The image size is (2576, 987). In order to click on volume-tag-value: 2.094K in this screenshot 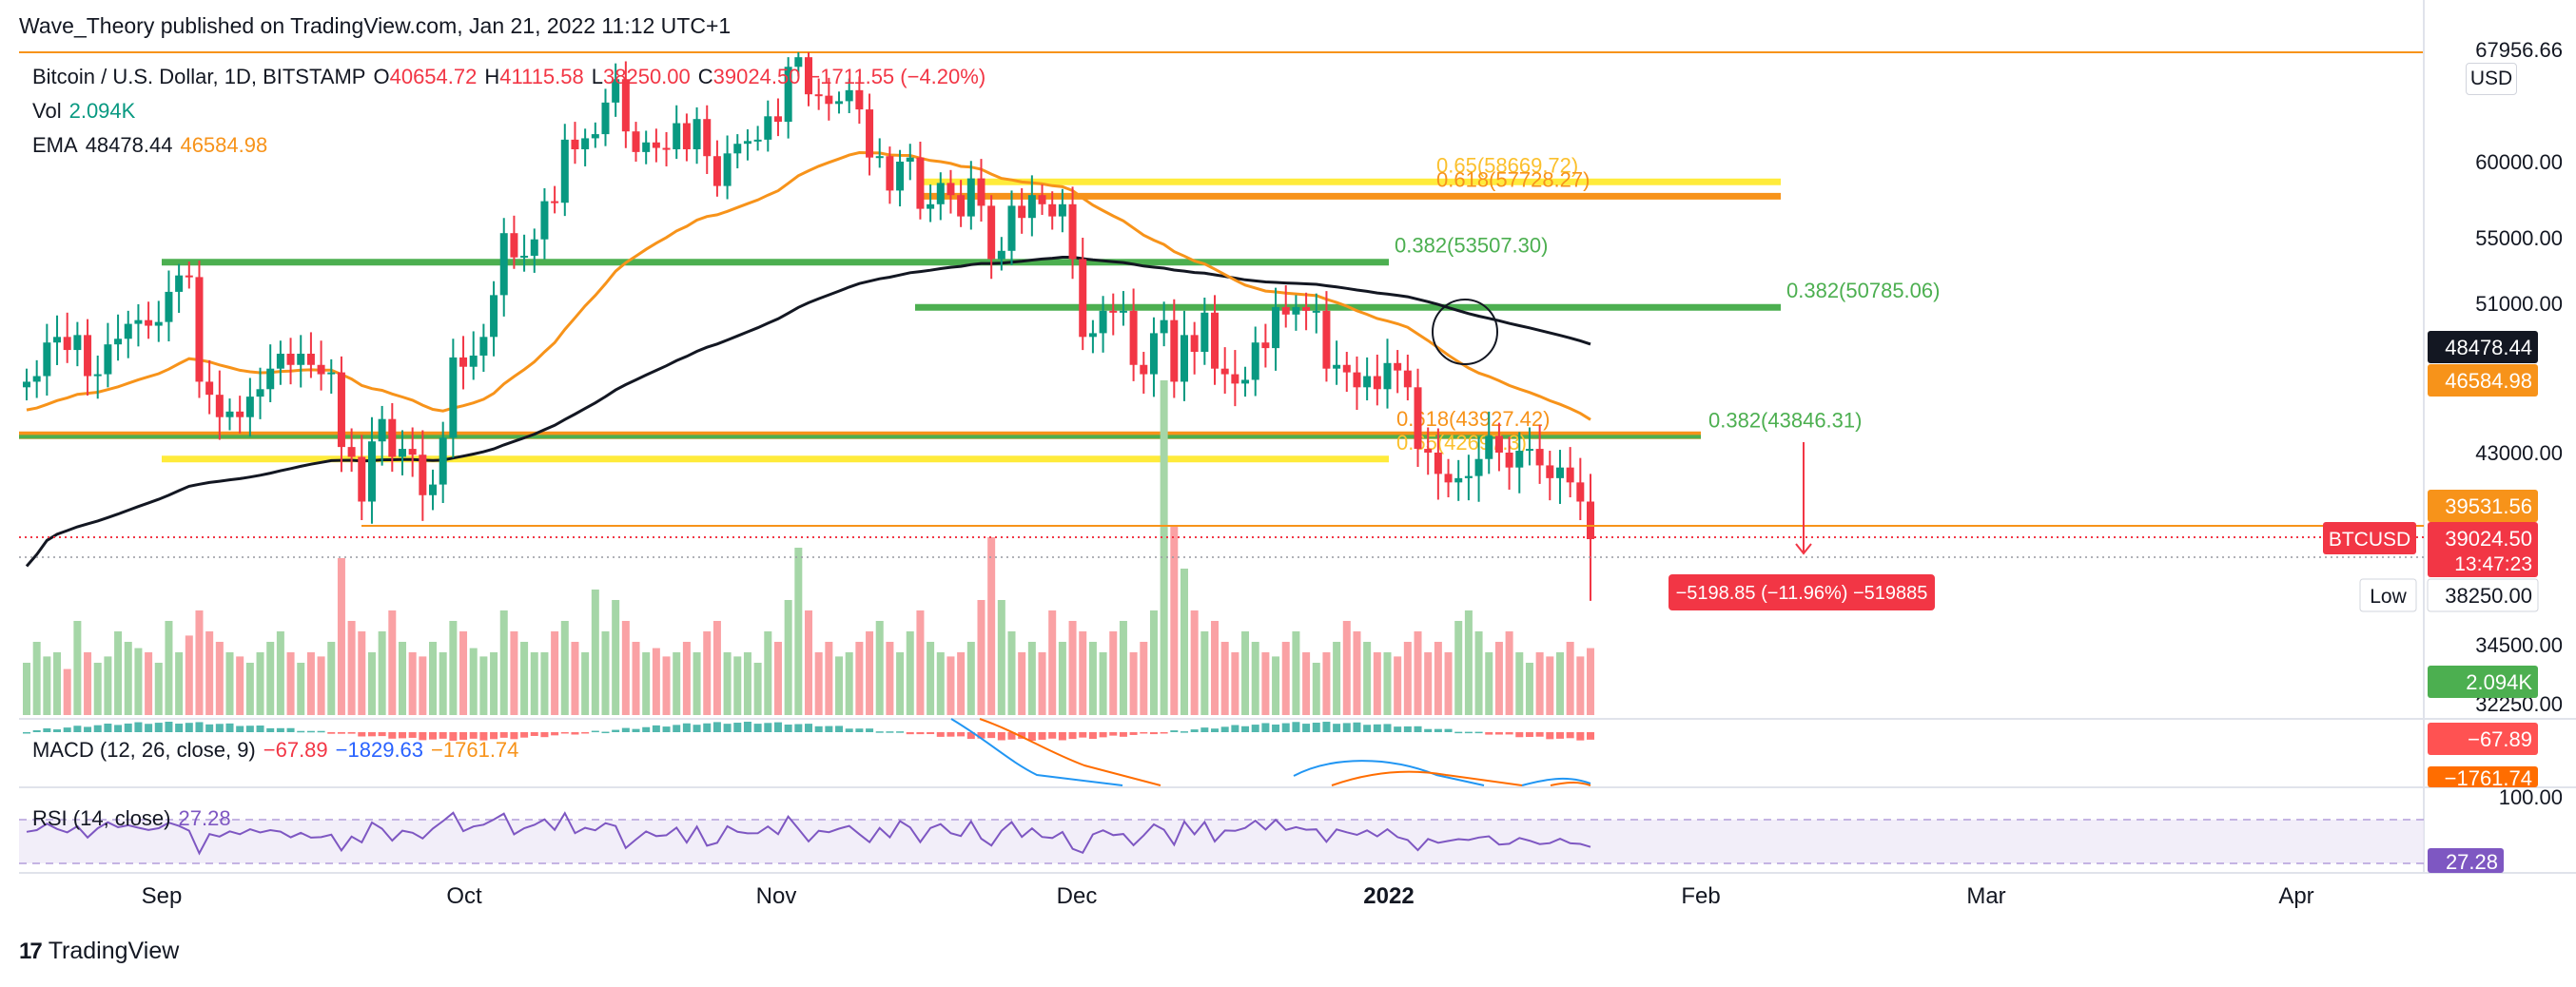, I will do `click(2499, 682)`.